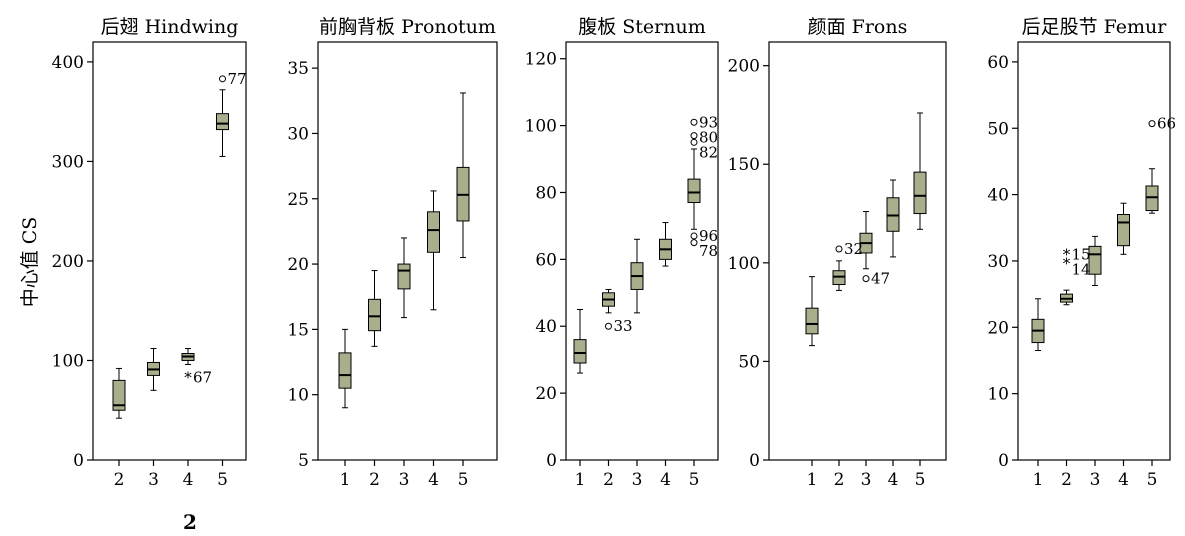  Describe the element at coordinates (546, 193) in the screenshot. I see `y-tick-label: 80` at that location.